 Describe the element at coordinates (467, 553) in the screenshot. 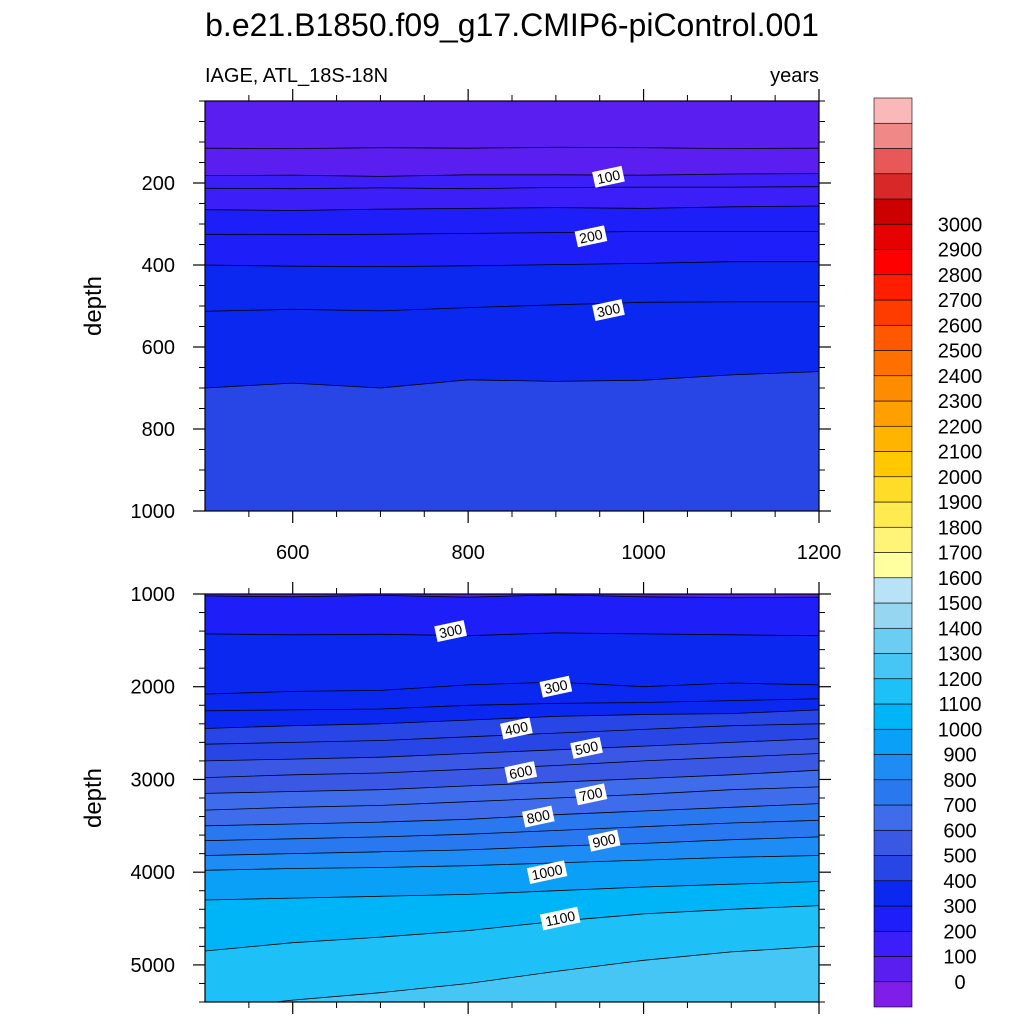

I see `x-tick-label: 800` at that location.